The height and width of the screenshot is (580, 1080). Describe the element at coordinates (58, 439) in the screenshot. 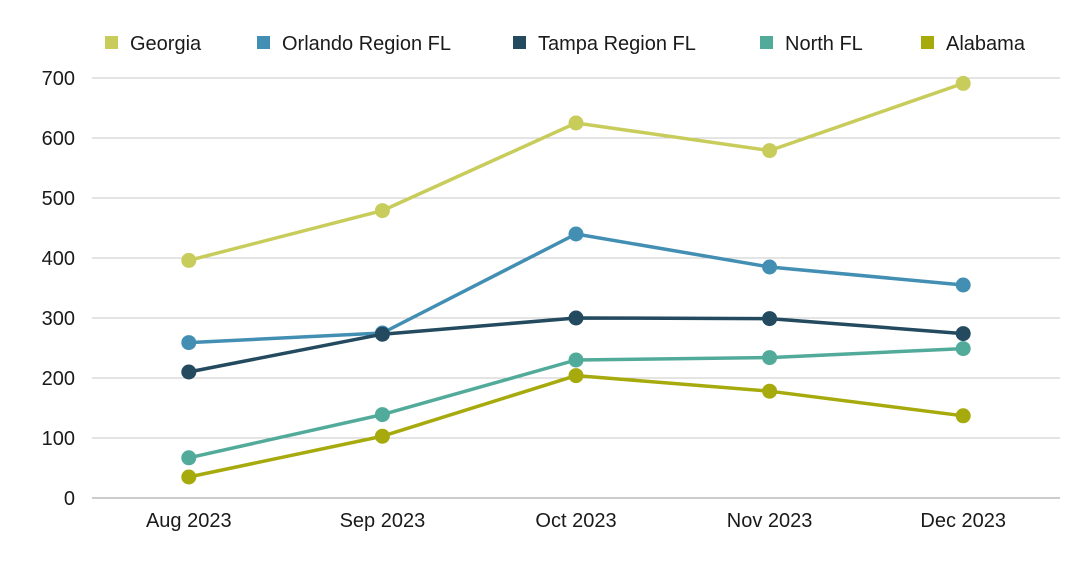

I see `y-tick-label: 100` at that location.